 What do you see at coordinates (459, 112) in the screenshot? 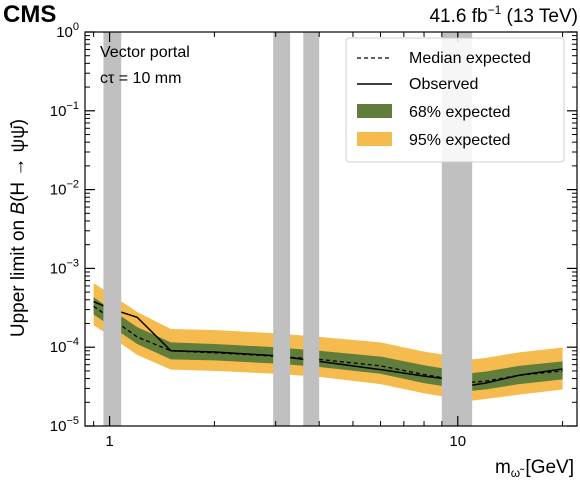
I see `legend-label-68: 68% expected` at bounding box center [459, 112].